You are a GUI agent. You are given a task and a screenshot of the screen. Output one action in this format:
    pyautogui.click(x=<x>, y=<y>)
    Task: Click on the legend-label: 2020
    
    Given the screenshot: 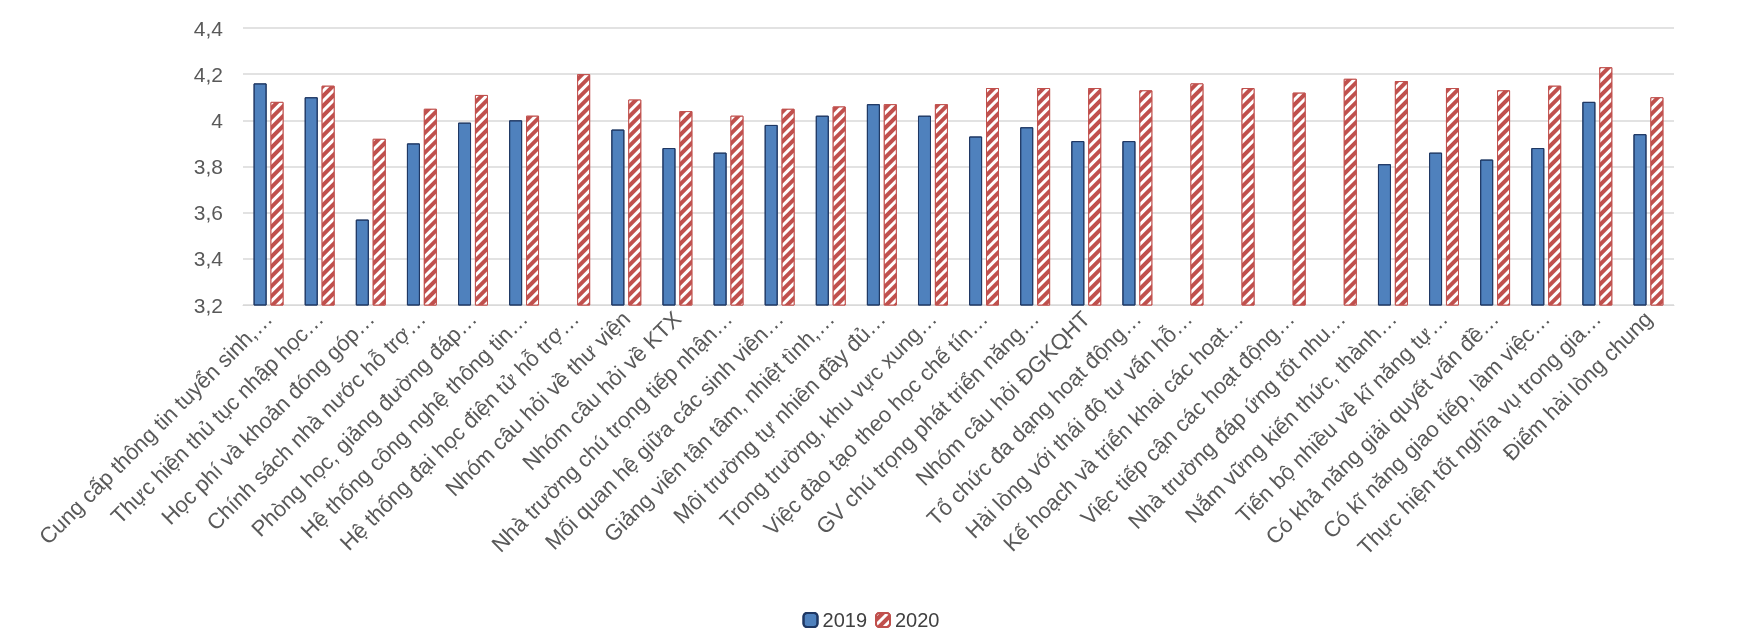 What is the action you would take?
    pyautogui.click(x=917, y=620)
    